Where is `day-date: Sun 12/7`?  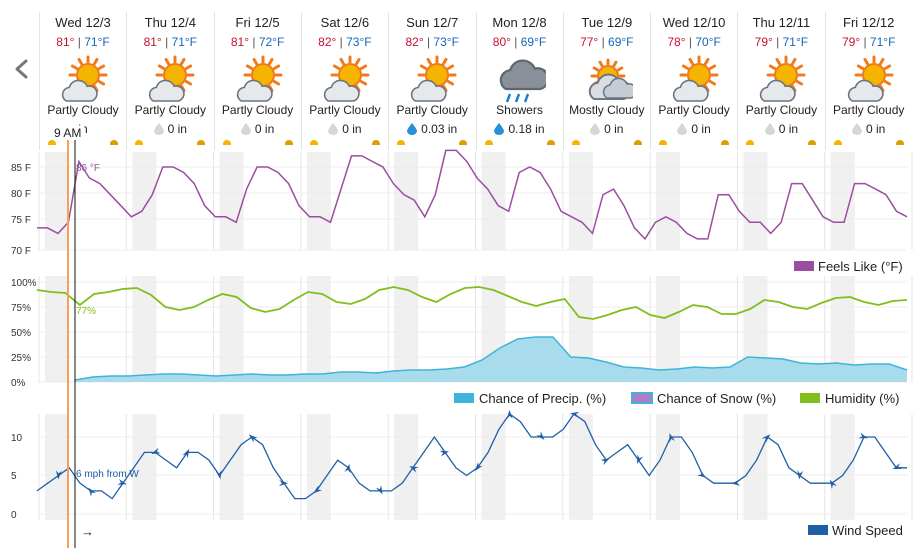
day-date: Sun 12/7 is located at coordinates (432, 22).